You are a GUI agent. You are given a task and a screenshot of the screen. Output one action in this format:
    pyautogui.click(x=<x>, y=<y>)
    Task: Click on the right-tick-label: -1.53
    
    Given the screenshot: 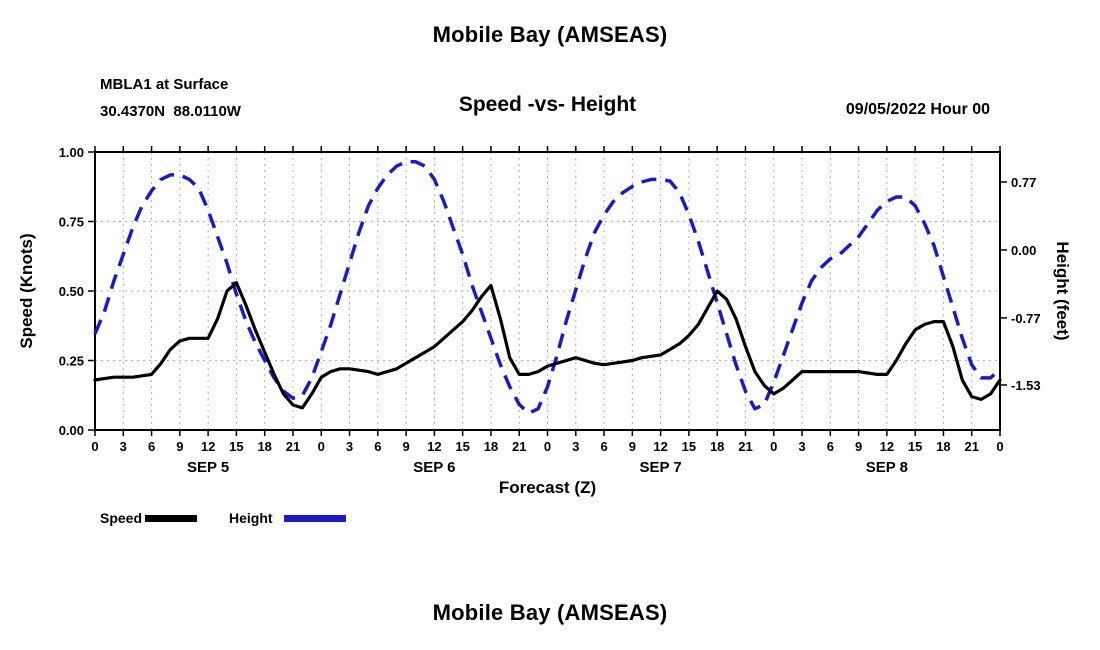 What is the action you would take?
    pyautogui.click(x=1026, y=385)
    